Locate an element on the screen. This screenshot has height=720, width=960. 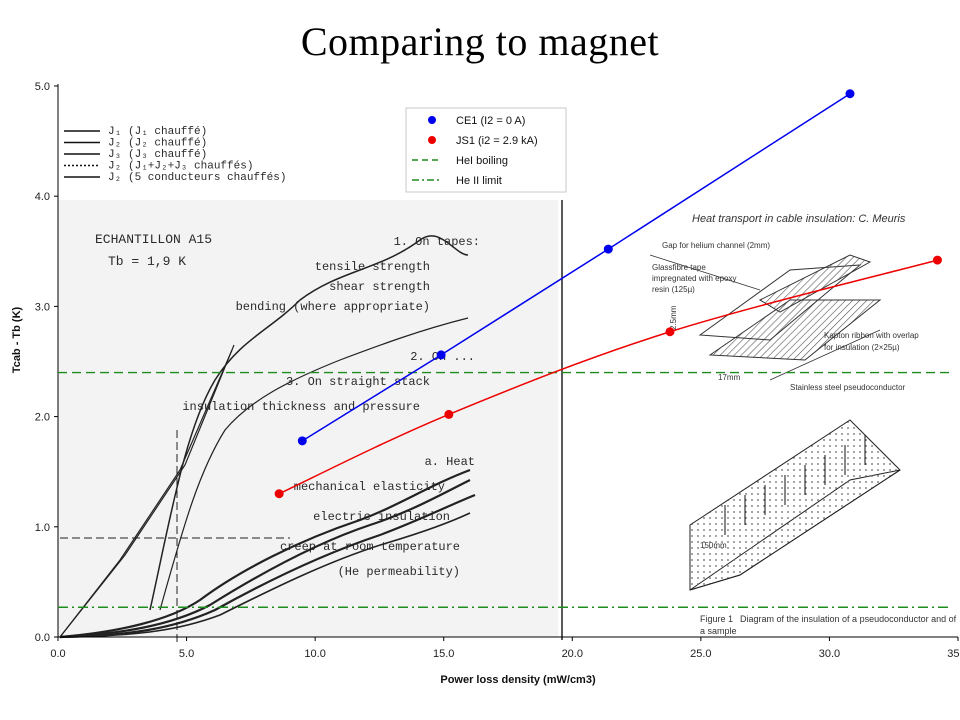
scan-legend-box is located at coordinates (190, 155).